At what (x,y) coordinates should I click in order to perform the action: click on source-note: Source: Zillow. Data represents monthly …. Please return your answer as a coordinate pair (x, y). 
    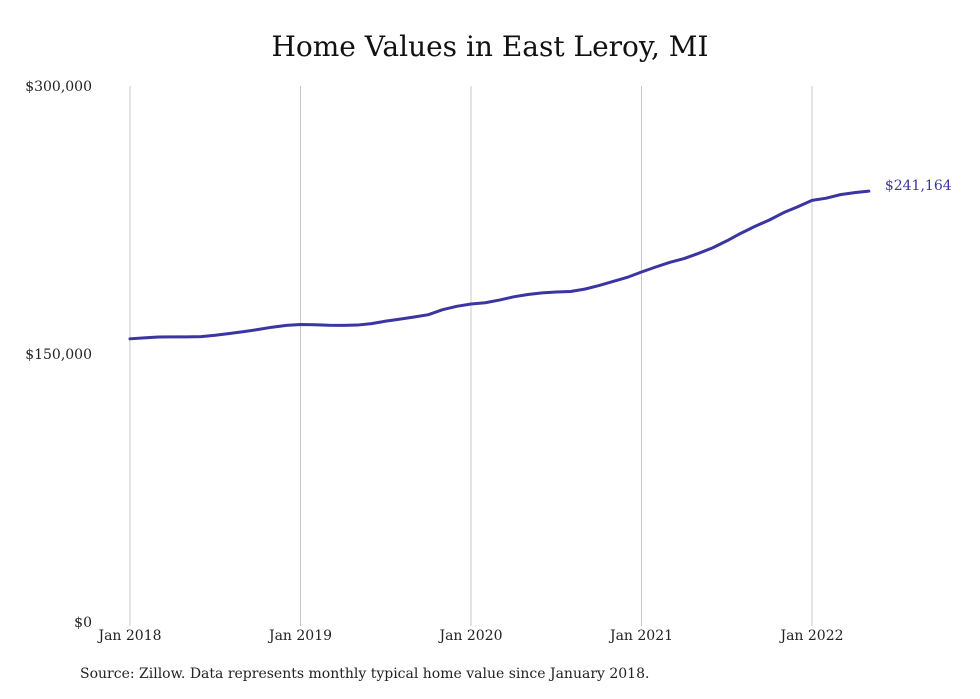
    Looking at the image, I should click on (365, 674).